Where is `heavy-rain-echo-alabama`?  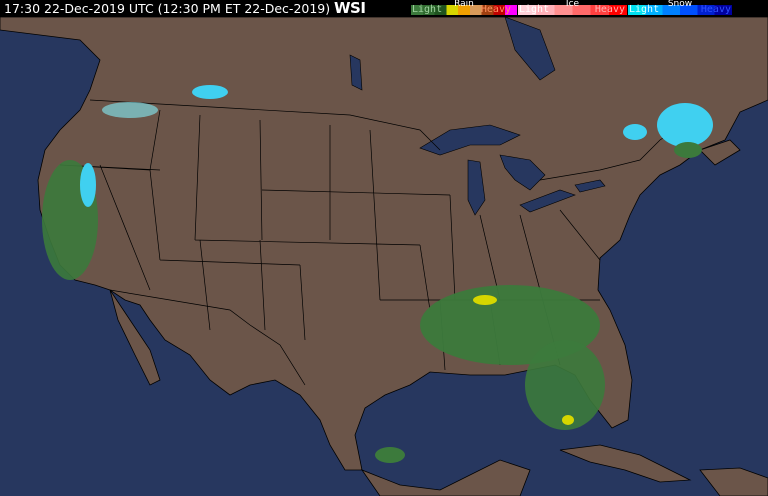
heavy-rain-echo-alabama is located at coordinates (485, 300).